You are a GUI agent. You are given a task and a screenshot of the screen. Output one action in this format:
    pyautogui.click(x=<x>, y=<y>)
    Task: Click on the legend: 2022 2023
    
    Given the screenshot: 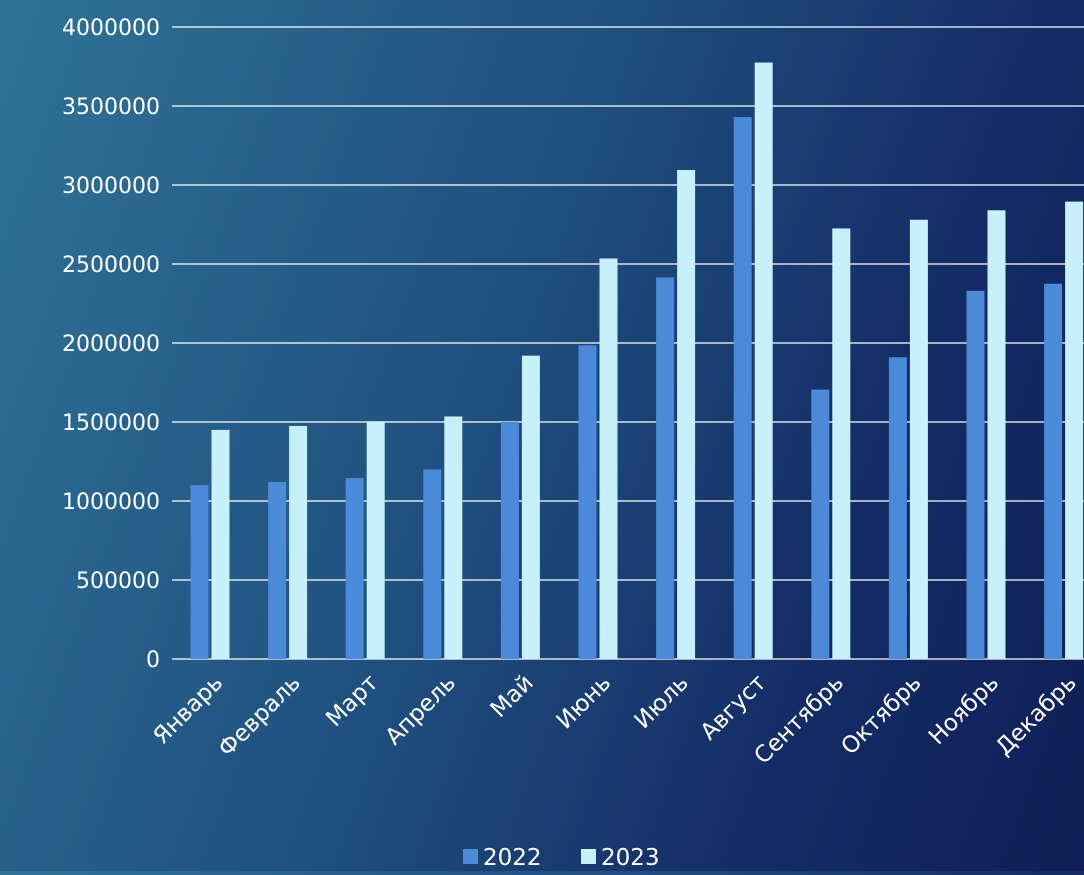 What is the action you would take?
    pyautogui.click(x=561, y=858)
    